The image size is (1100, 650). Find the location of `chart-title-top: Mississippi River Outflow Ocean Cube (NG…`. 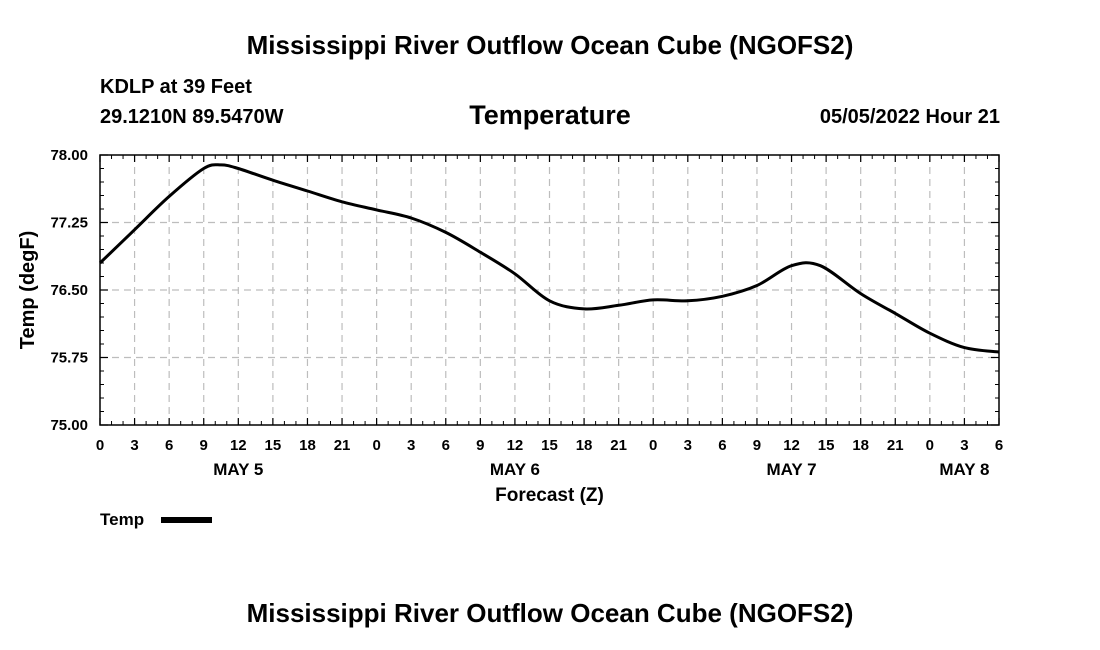

chart-title-top: Mississippi River Outflow Ocean Cube (NG… is located at coordinates (550, 45).